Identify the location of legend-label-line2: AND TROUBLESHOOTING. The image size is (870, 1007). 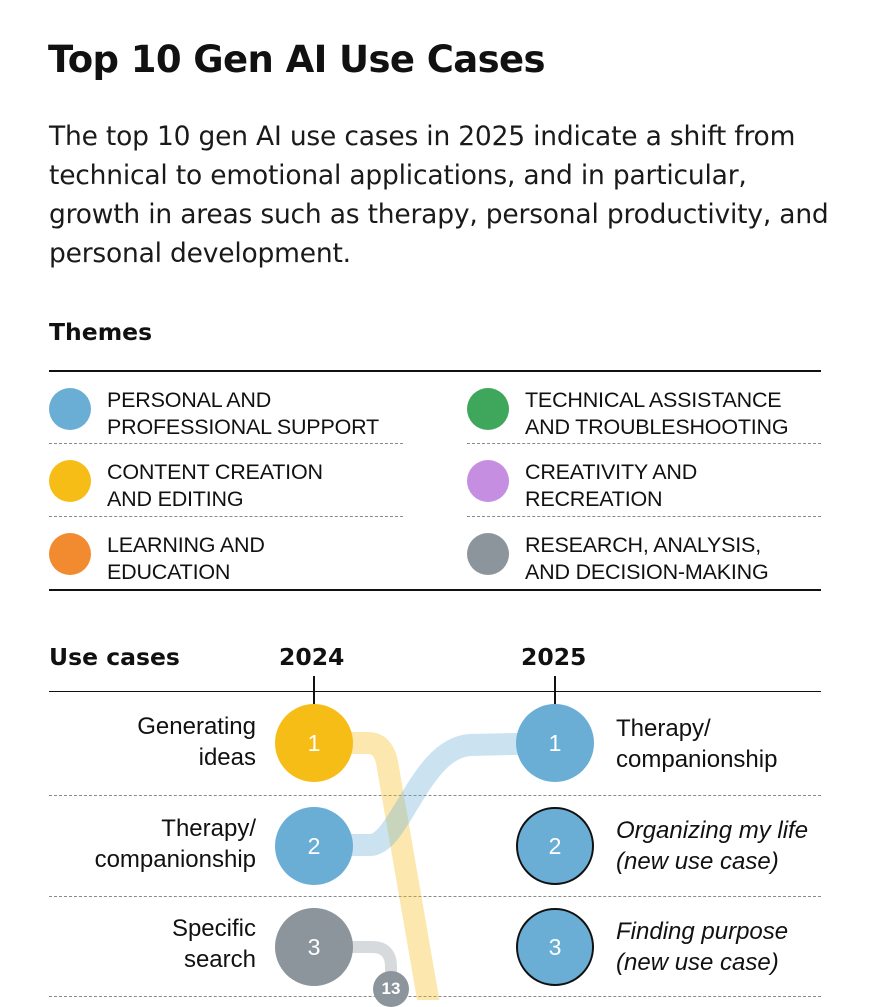
(657, 427).